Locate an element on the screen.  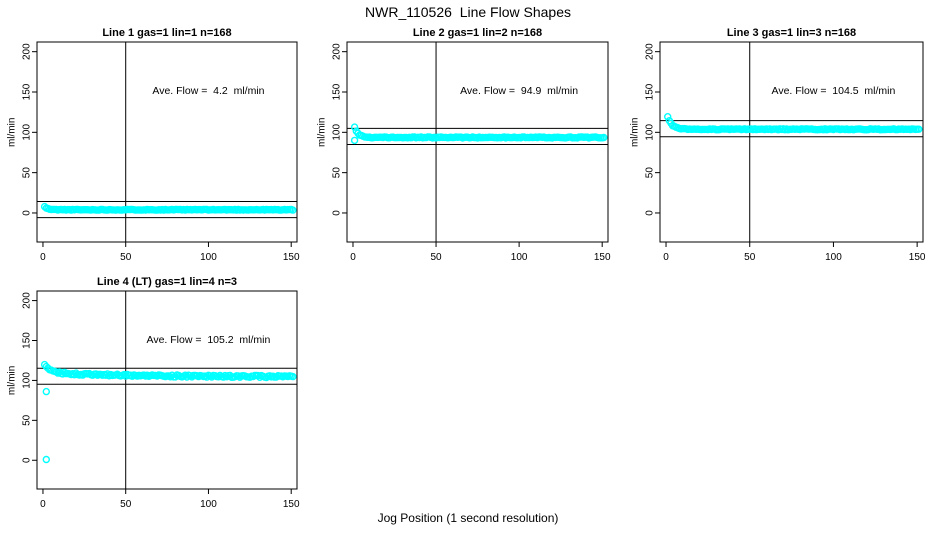
ave-flow-annotation: Ave. Flow = 4.2 ml/min is located at coordinates (208, 91).